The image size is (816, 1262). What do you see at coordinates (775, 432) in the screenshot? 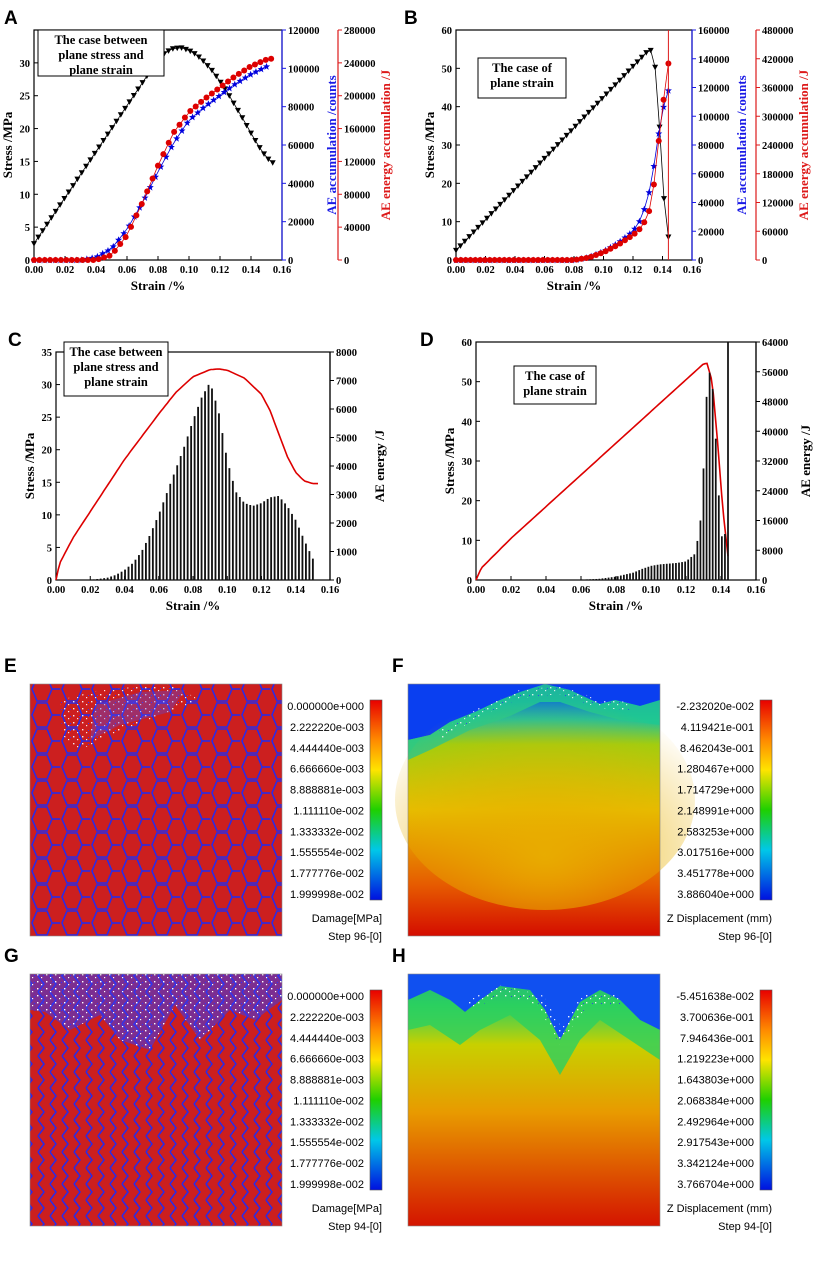
I see `y2-tick-label: 40000` at bounding box center [775, 432].